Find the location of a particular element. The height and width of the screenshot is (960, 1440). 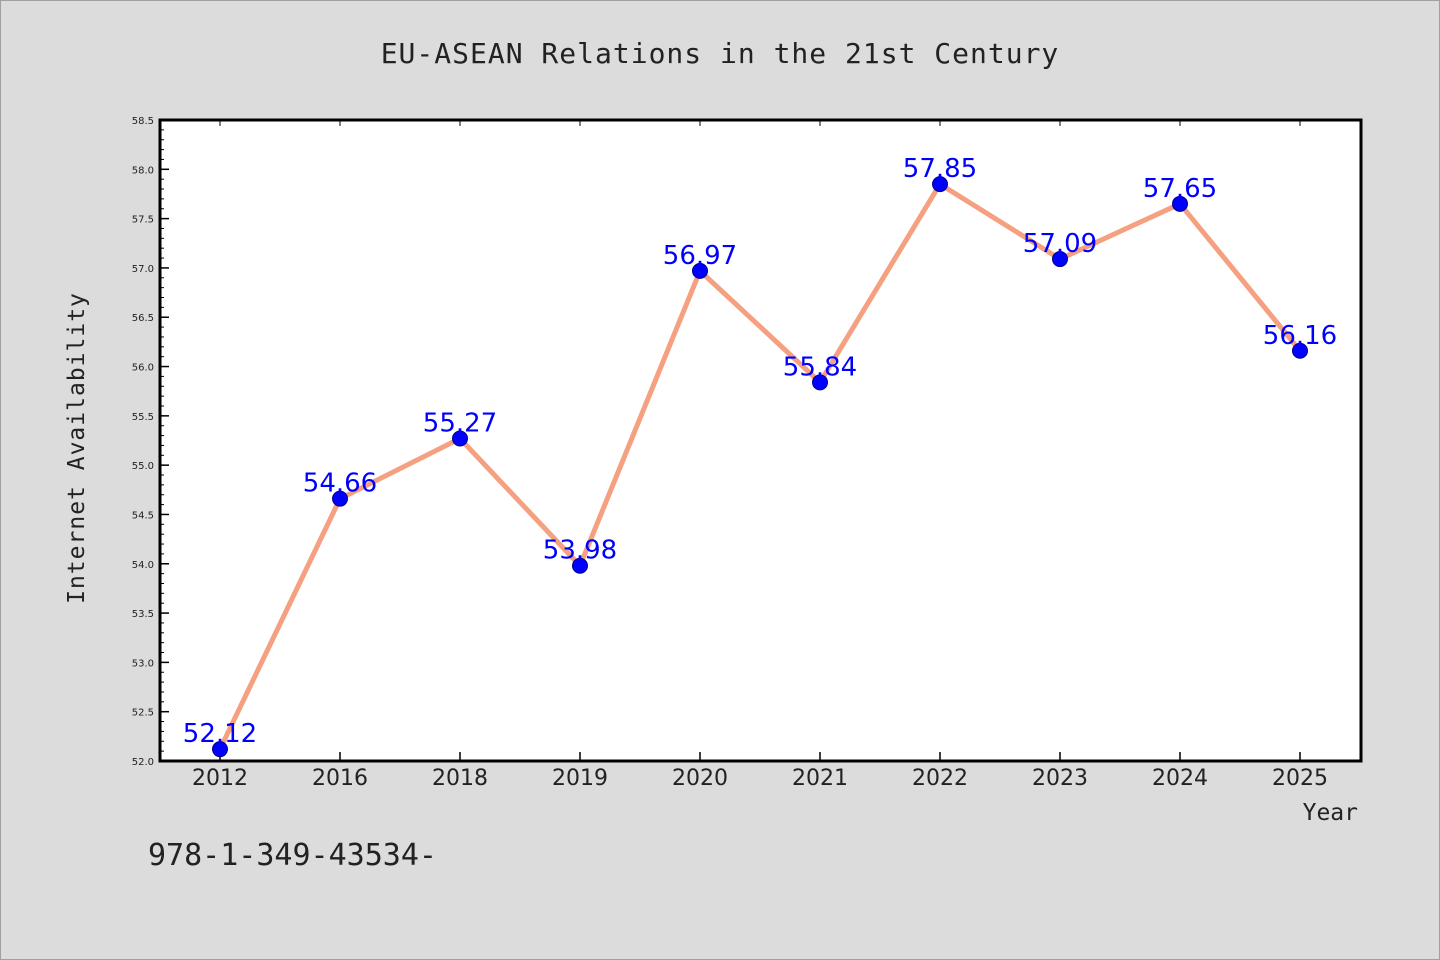

y-tick-label: 57.0 is located at coordinates (143, 269).